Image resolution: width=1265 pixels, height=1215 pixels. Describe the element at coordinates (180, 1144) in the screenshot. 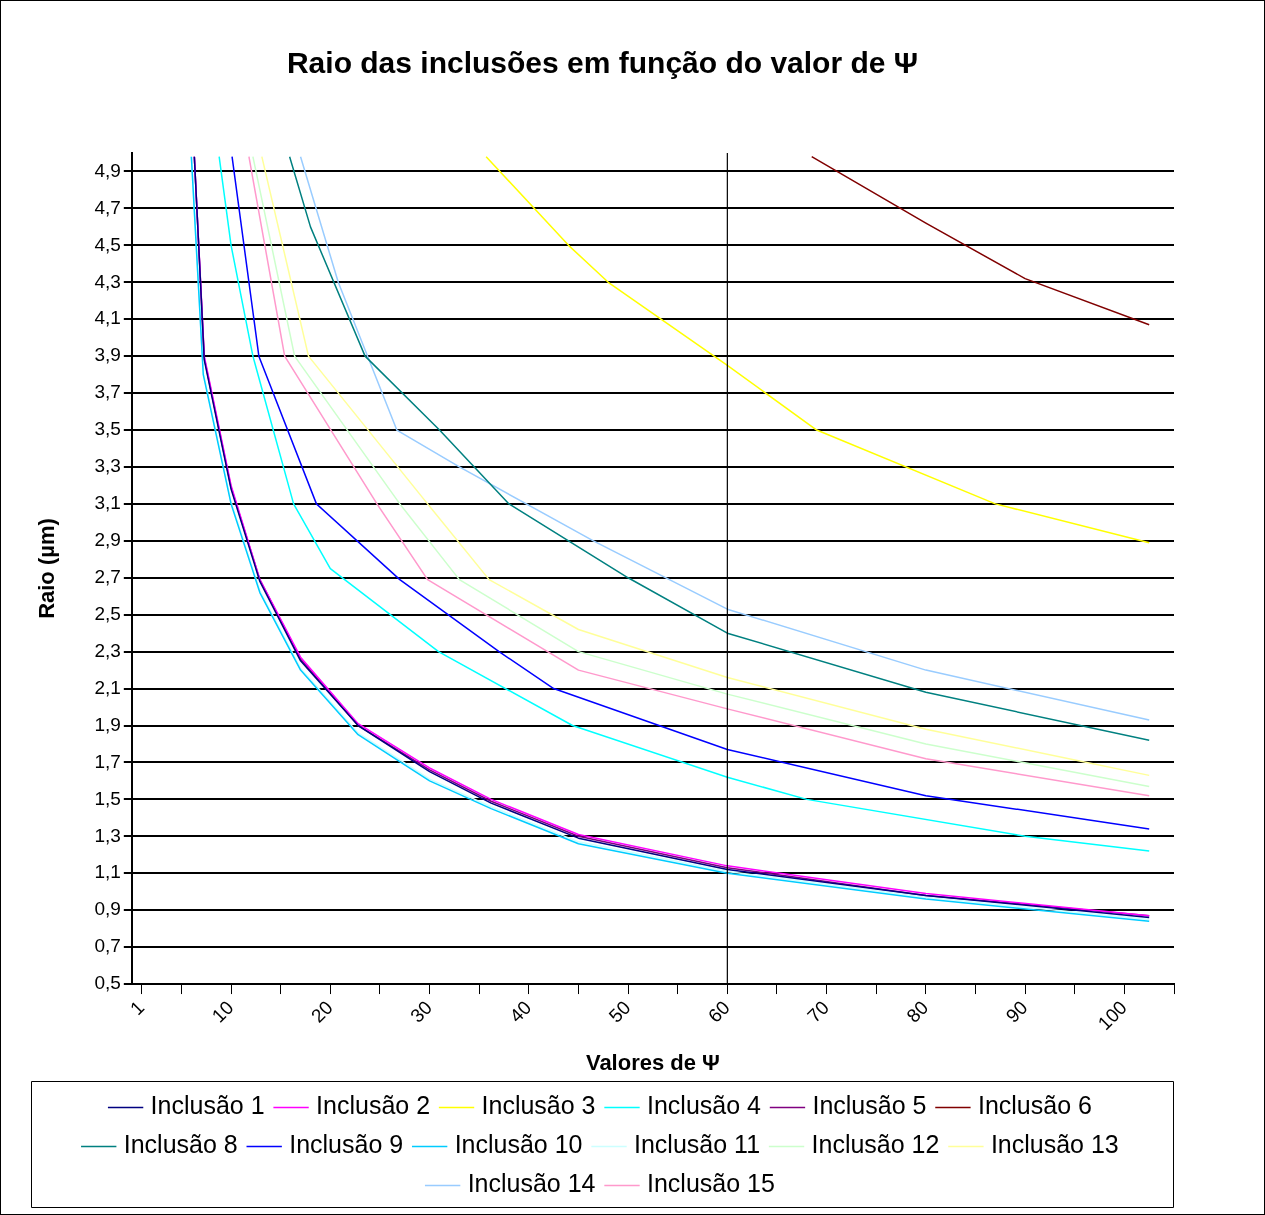

I see `legend-label: Inclusão 8` at that location.